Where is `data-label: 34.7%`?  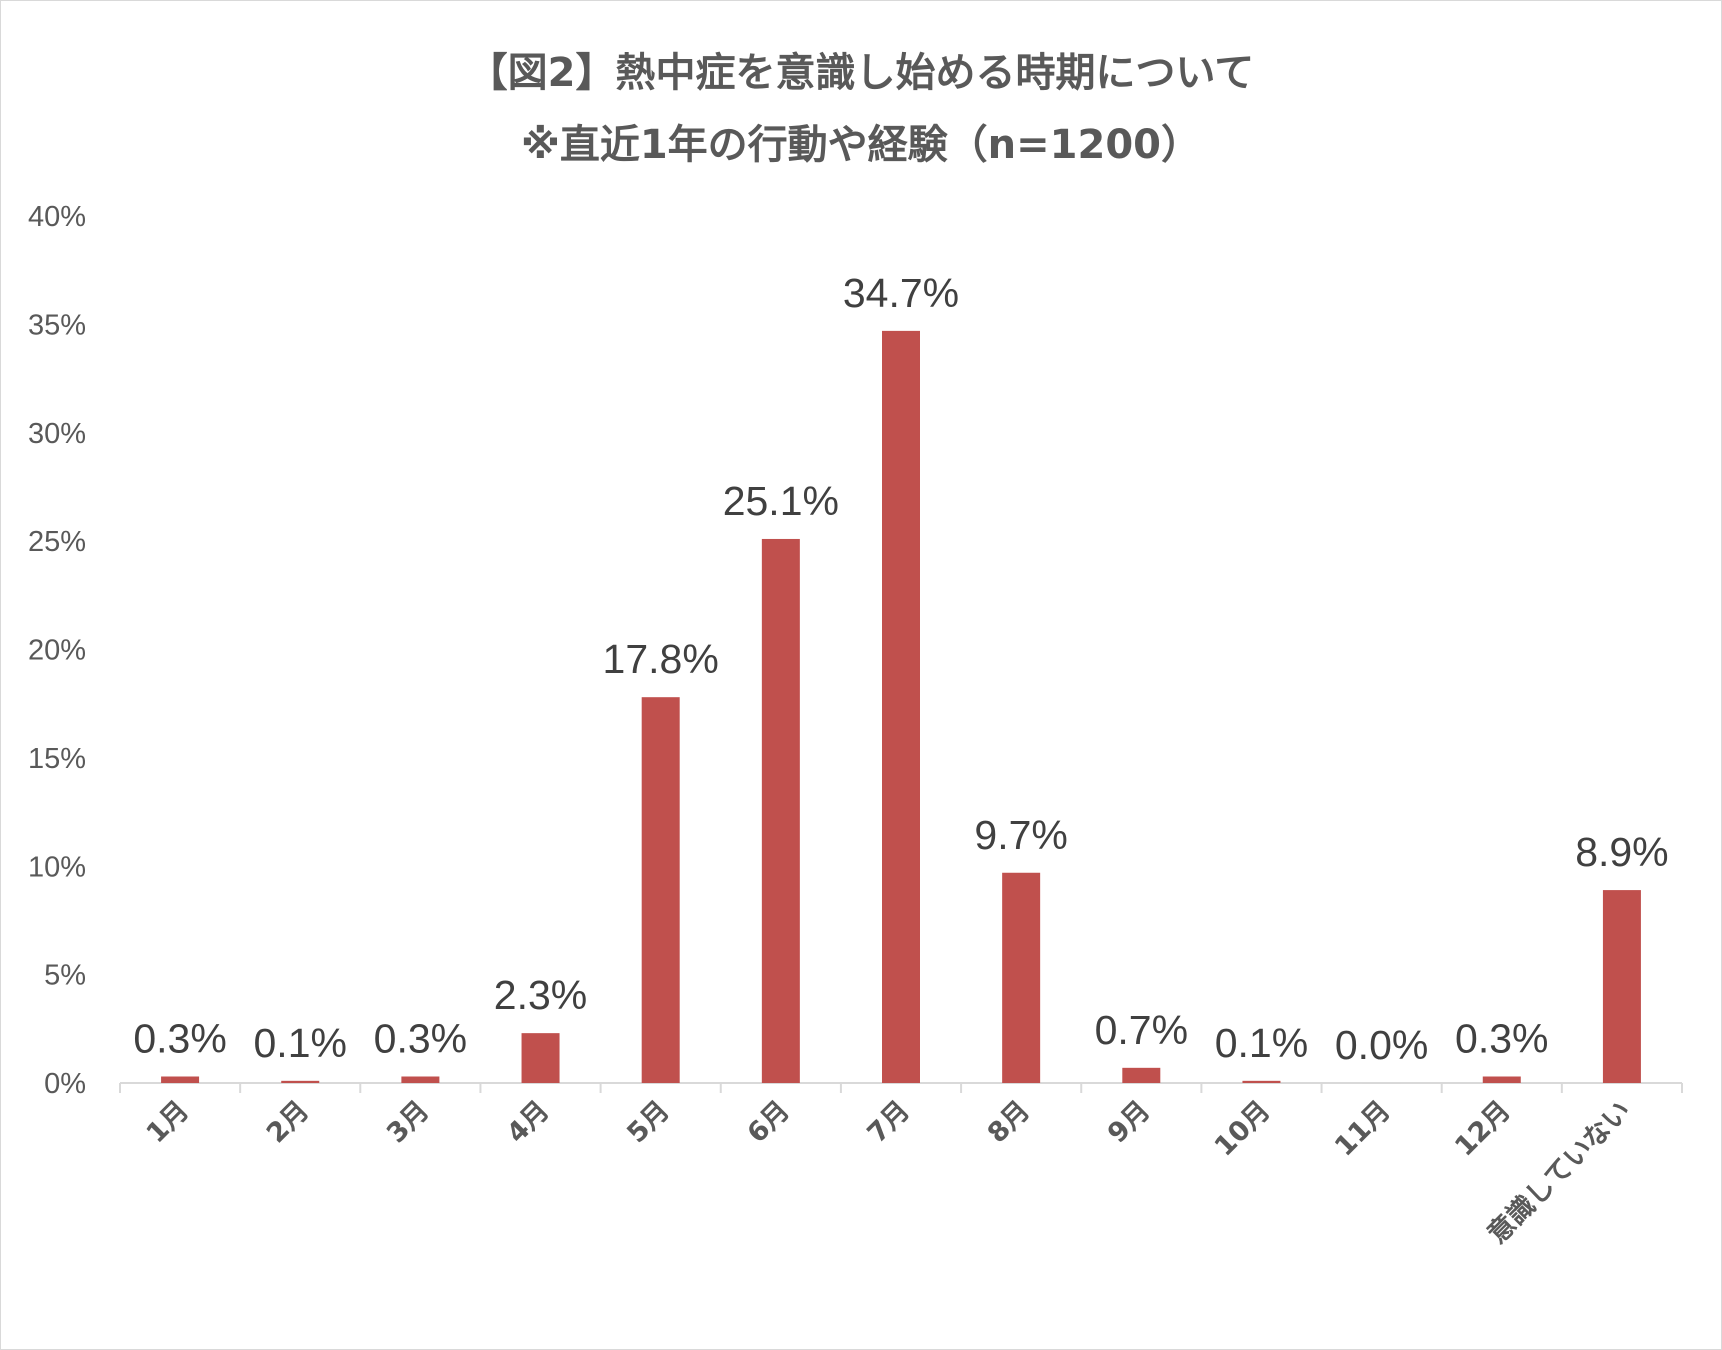
data-label: 34.7% is located at coordinates (901, 293).